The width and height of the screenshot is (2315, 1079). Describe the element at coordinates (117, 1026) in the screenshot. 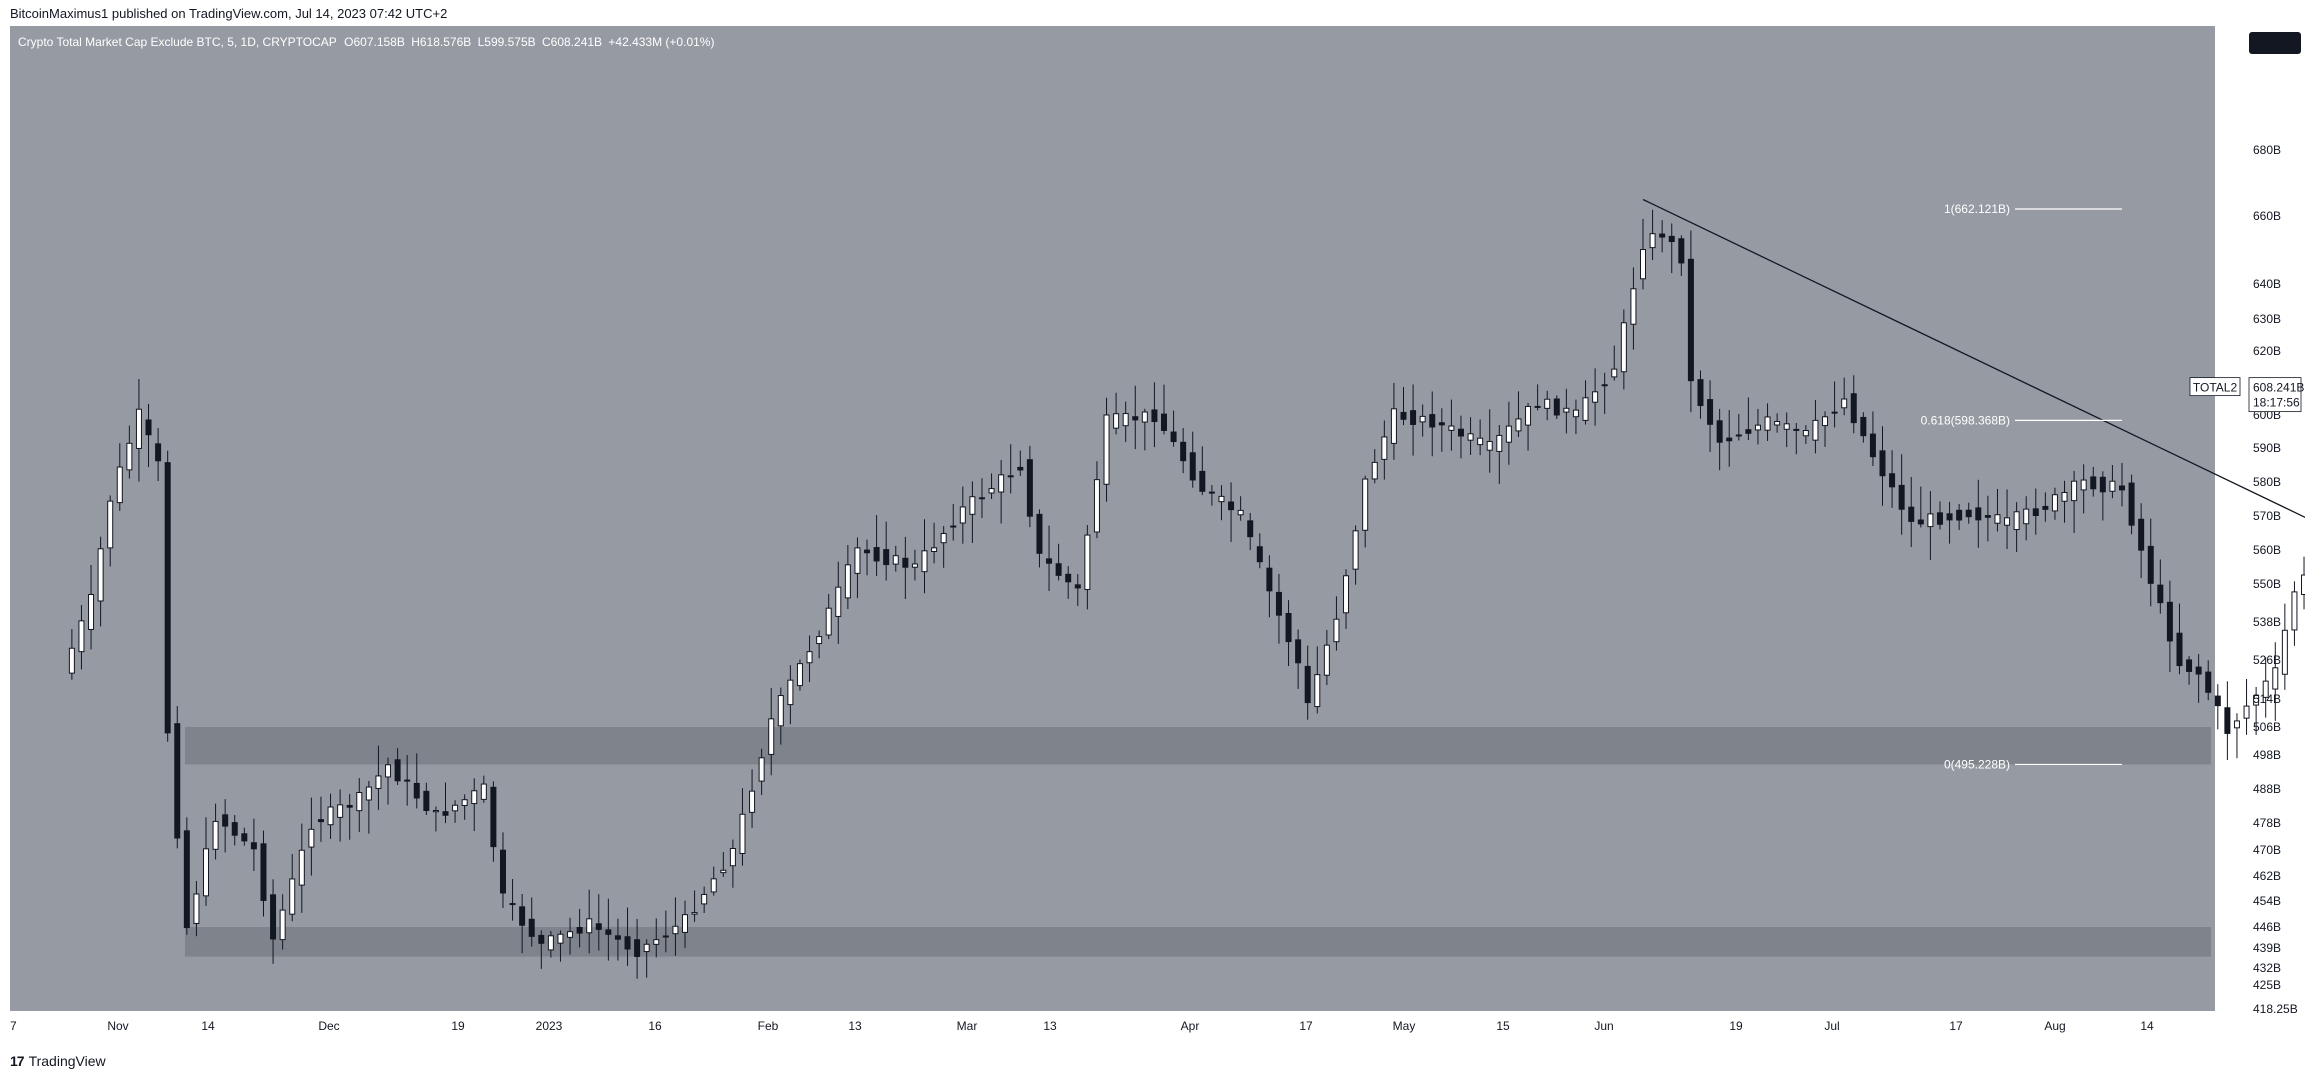

I see `x-tick-1: Nov` at that location.